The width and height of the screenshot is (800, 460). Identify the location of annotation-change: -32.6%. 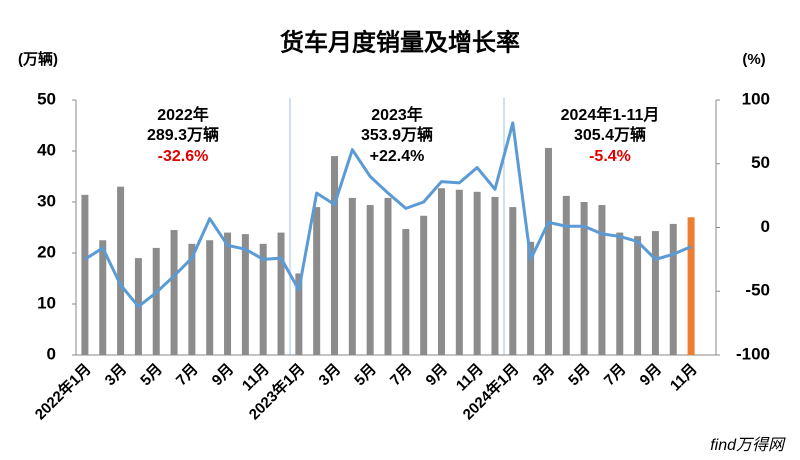
(183, 156).